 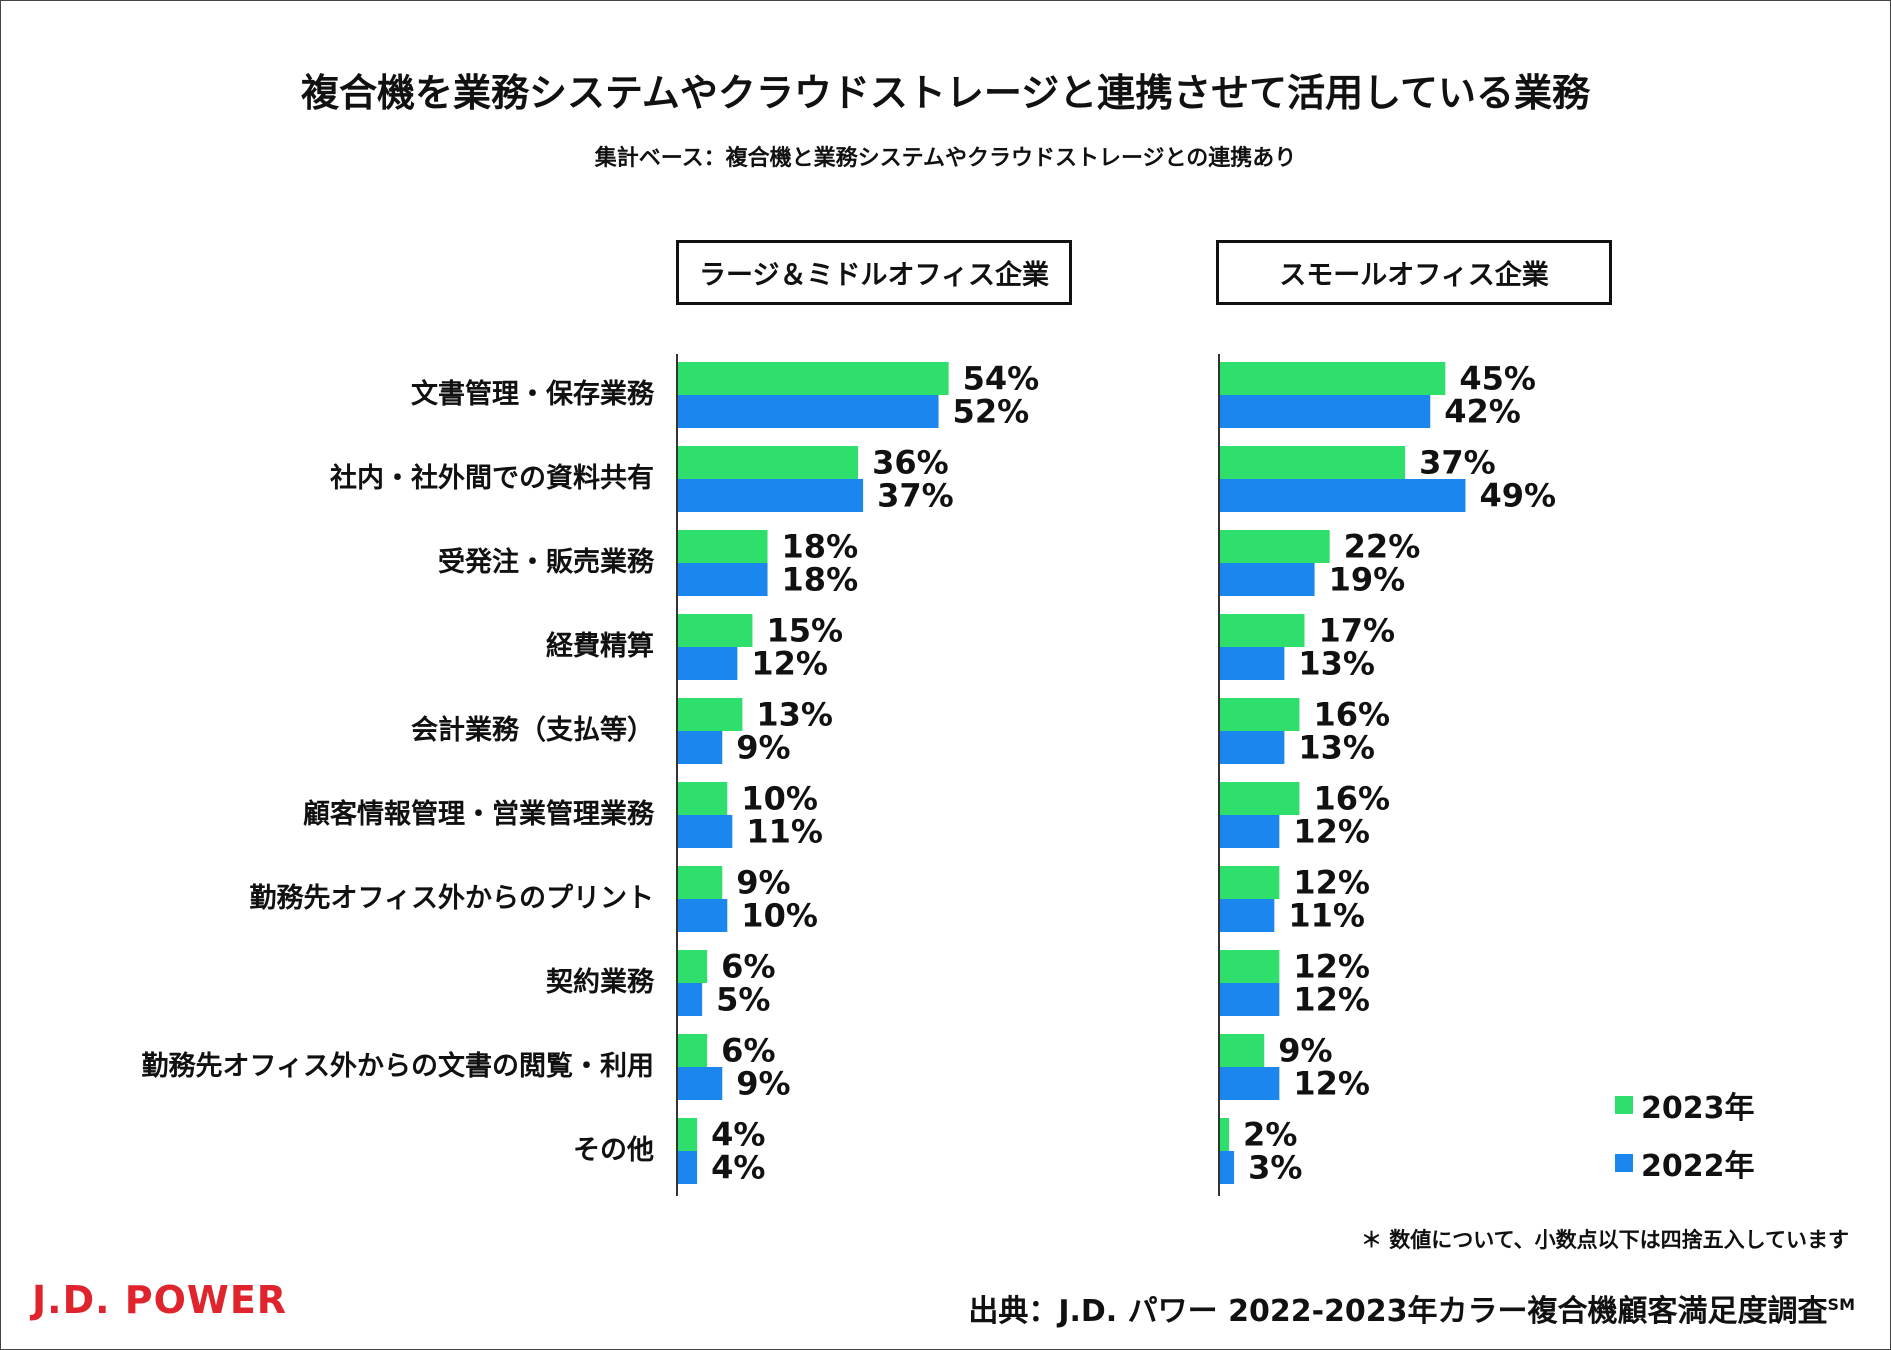 What do you see at coordinates (492, 478) in the screenshot?
I see `category-label: 社内・社外間での資料共有` at bounding box center [492, 478].